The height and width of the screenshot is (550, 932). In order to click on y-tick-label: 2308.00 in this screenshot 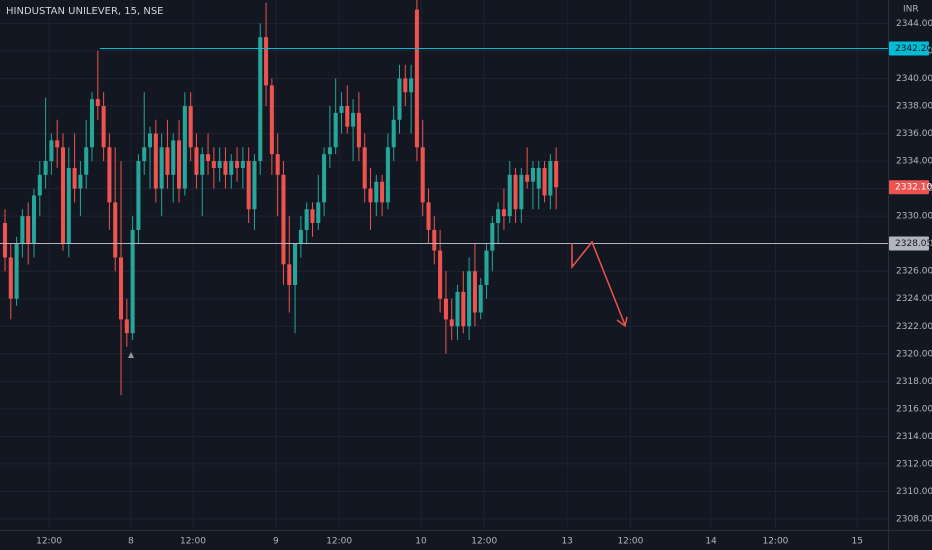, I will do `click(914, 519)`.